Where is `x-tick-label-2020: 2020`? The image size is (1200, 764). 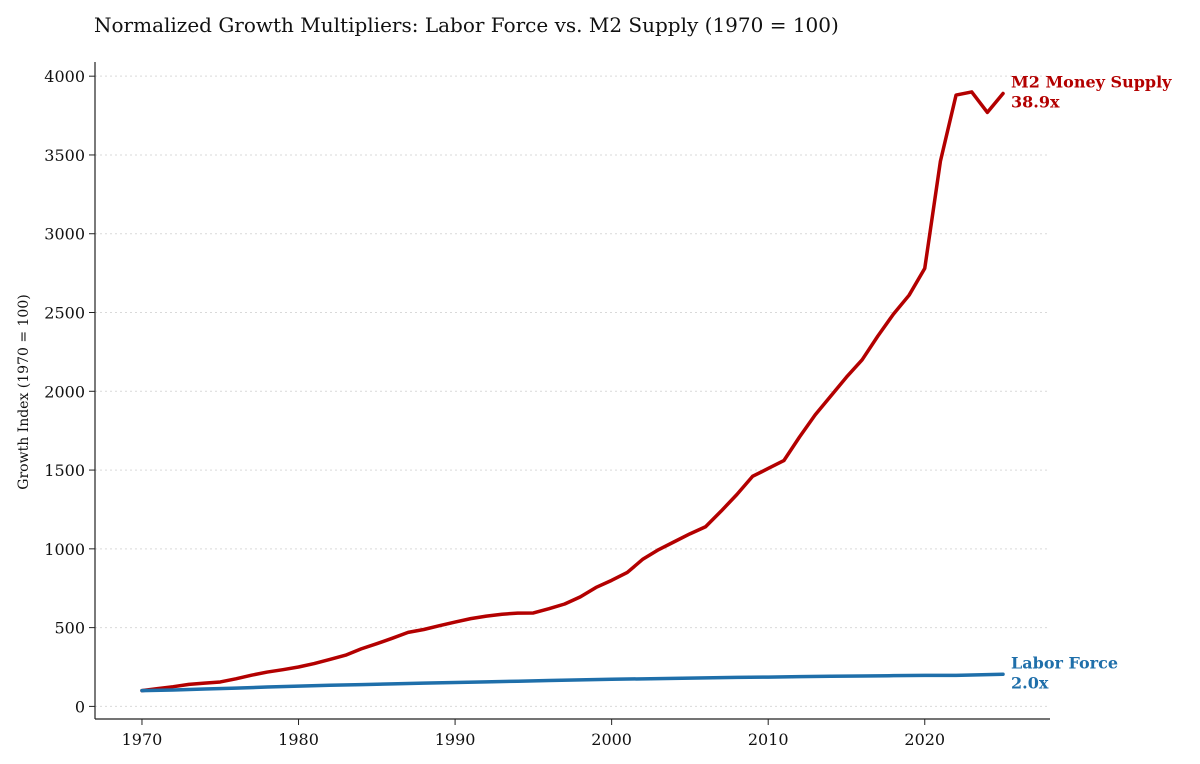 x-tick-label-2020: 2020 is located at coordinates (924, 739).